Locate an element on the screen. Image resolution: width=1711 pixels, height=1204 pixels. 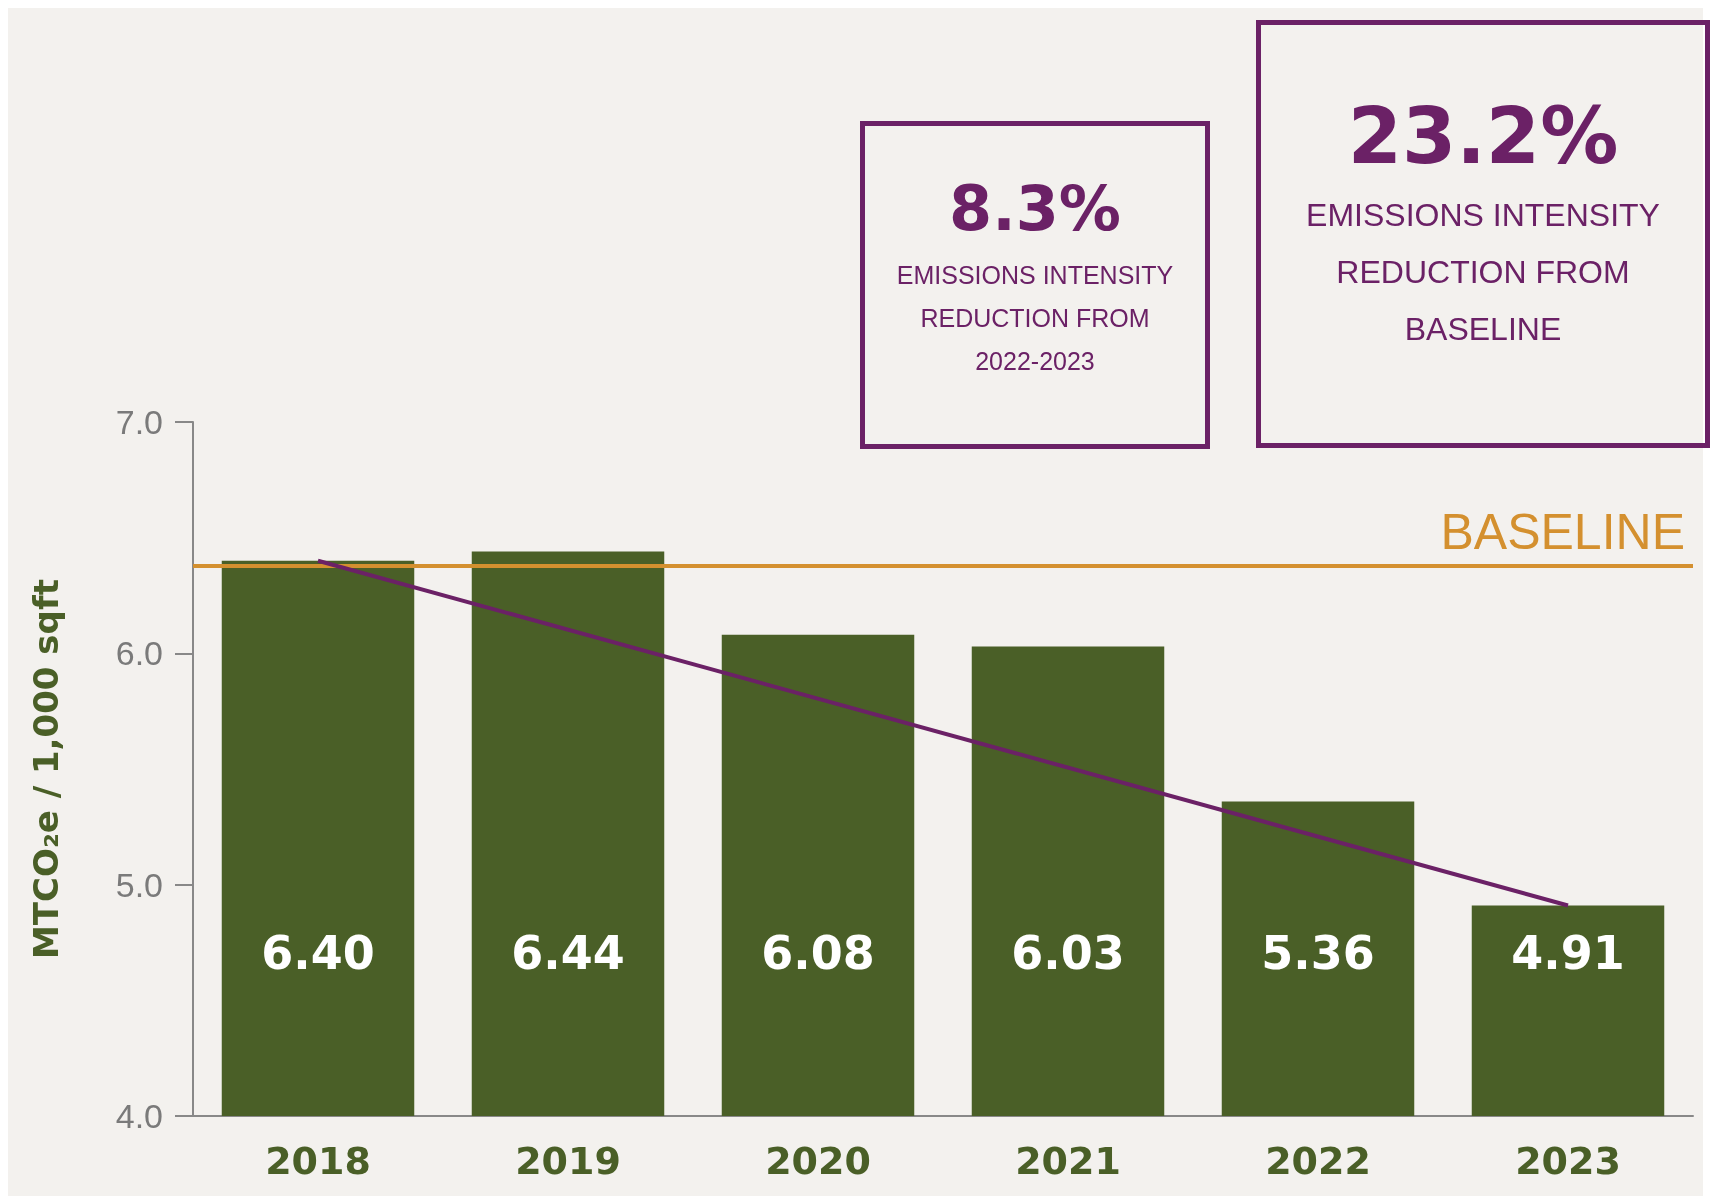
y-axis-title: MTCO₂e / 1,000 sqft is located at coordinates (46, 769).